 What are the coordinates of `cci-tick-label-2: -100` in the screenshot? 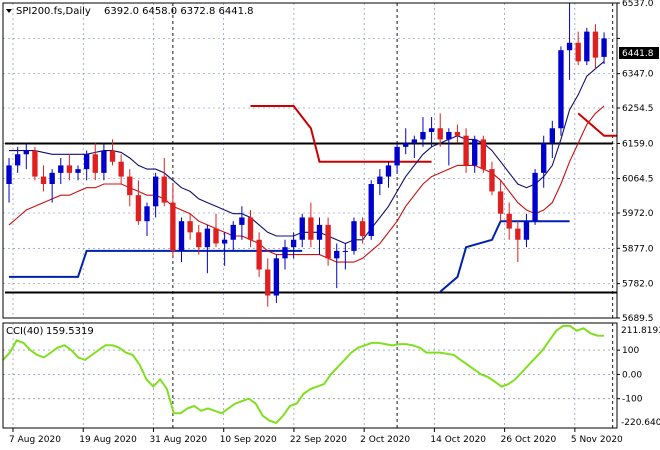 It's located at (632, 400).